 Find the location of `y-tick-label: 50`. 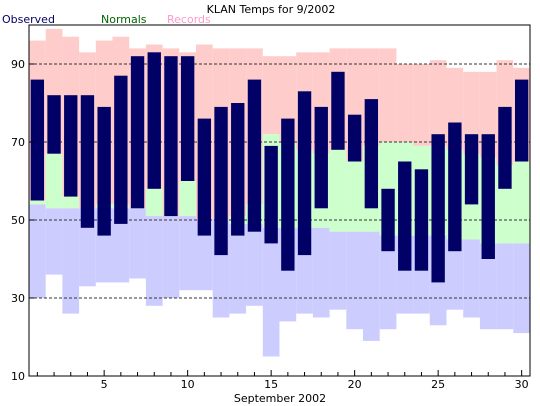

y-tick-label: 50 is located at coordinates (18, 220).